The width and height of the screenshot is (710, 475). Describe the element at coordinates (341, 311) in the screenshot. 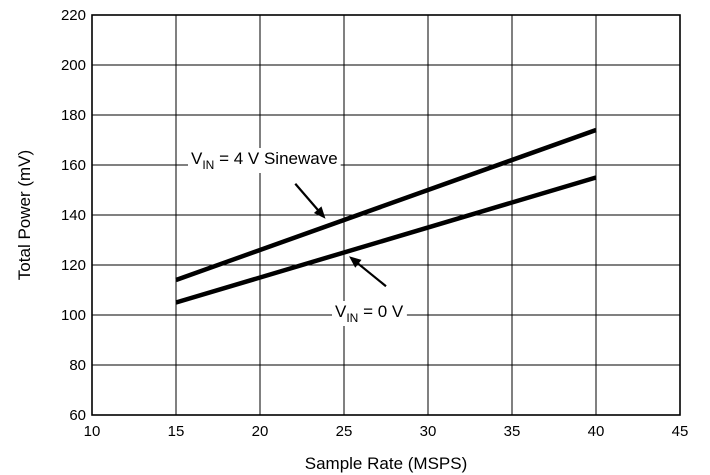

I see `series-0v-label-prefix: V` at that location.